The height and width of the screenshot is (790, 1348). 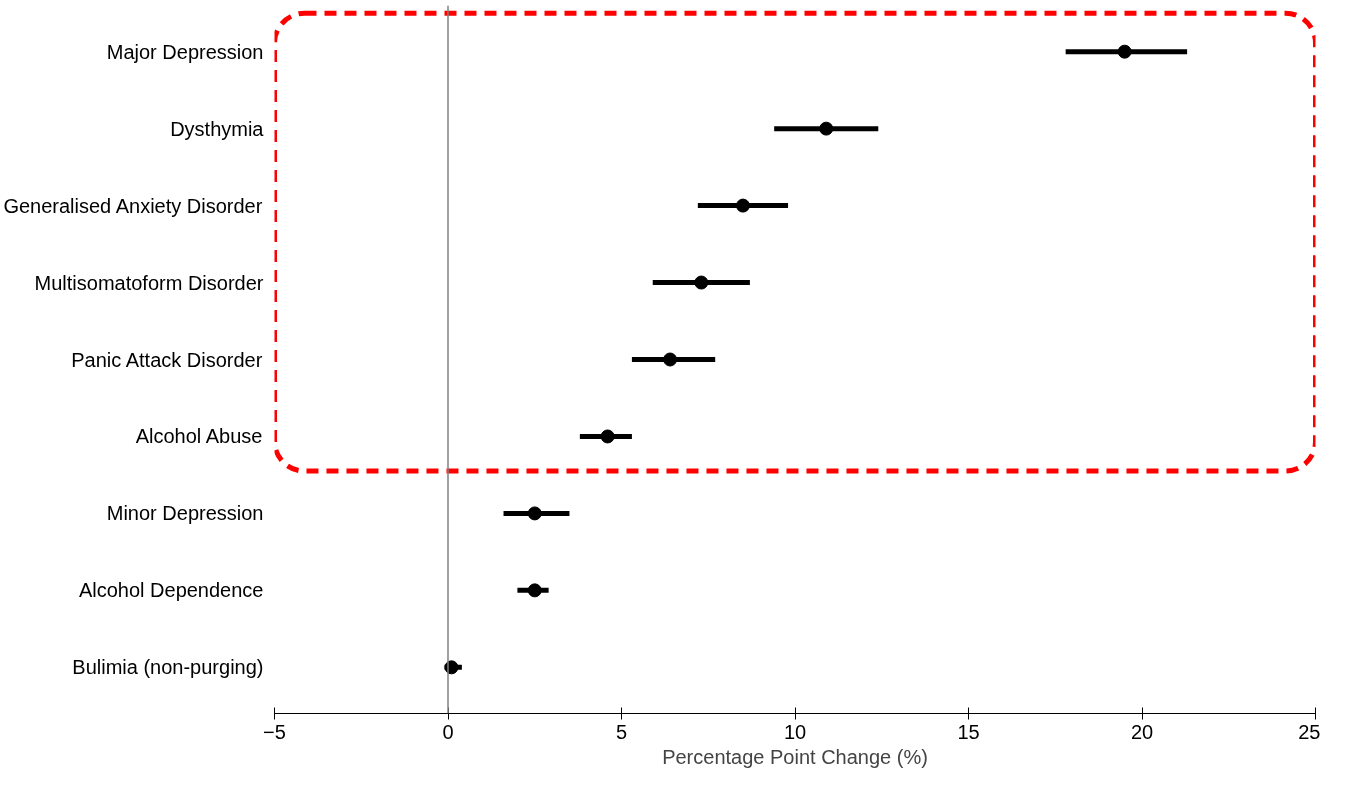 What do you see at coordinates (149, 282) in the screenshot?
I see `y-tick-label: Multisomatoform Disorder` at bounding box center [149, 282].